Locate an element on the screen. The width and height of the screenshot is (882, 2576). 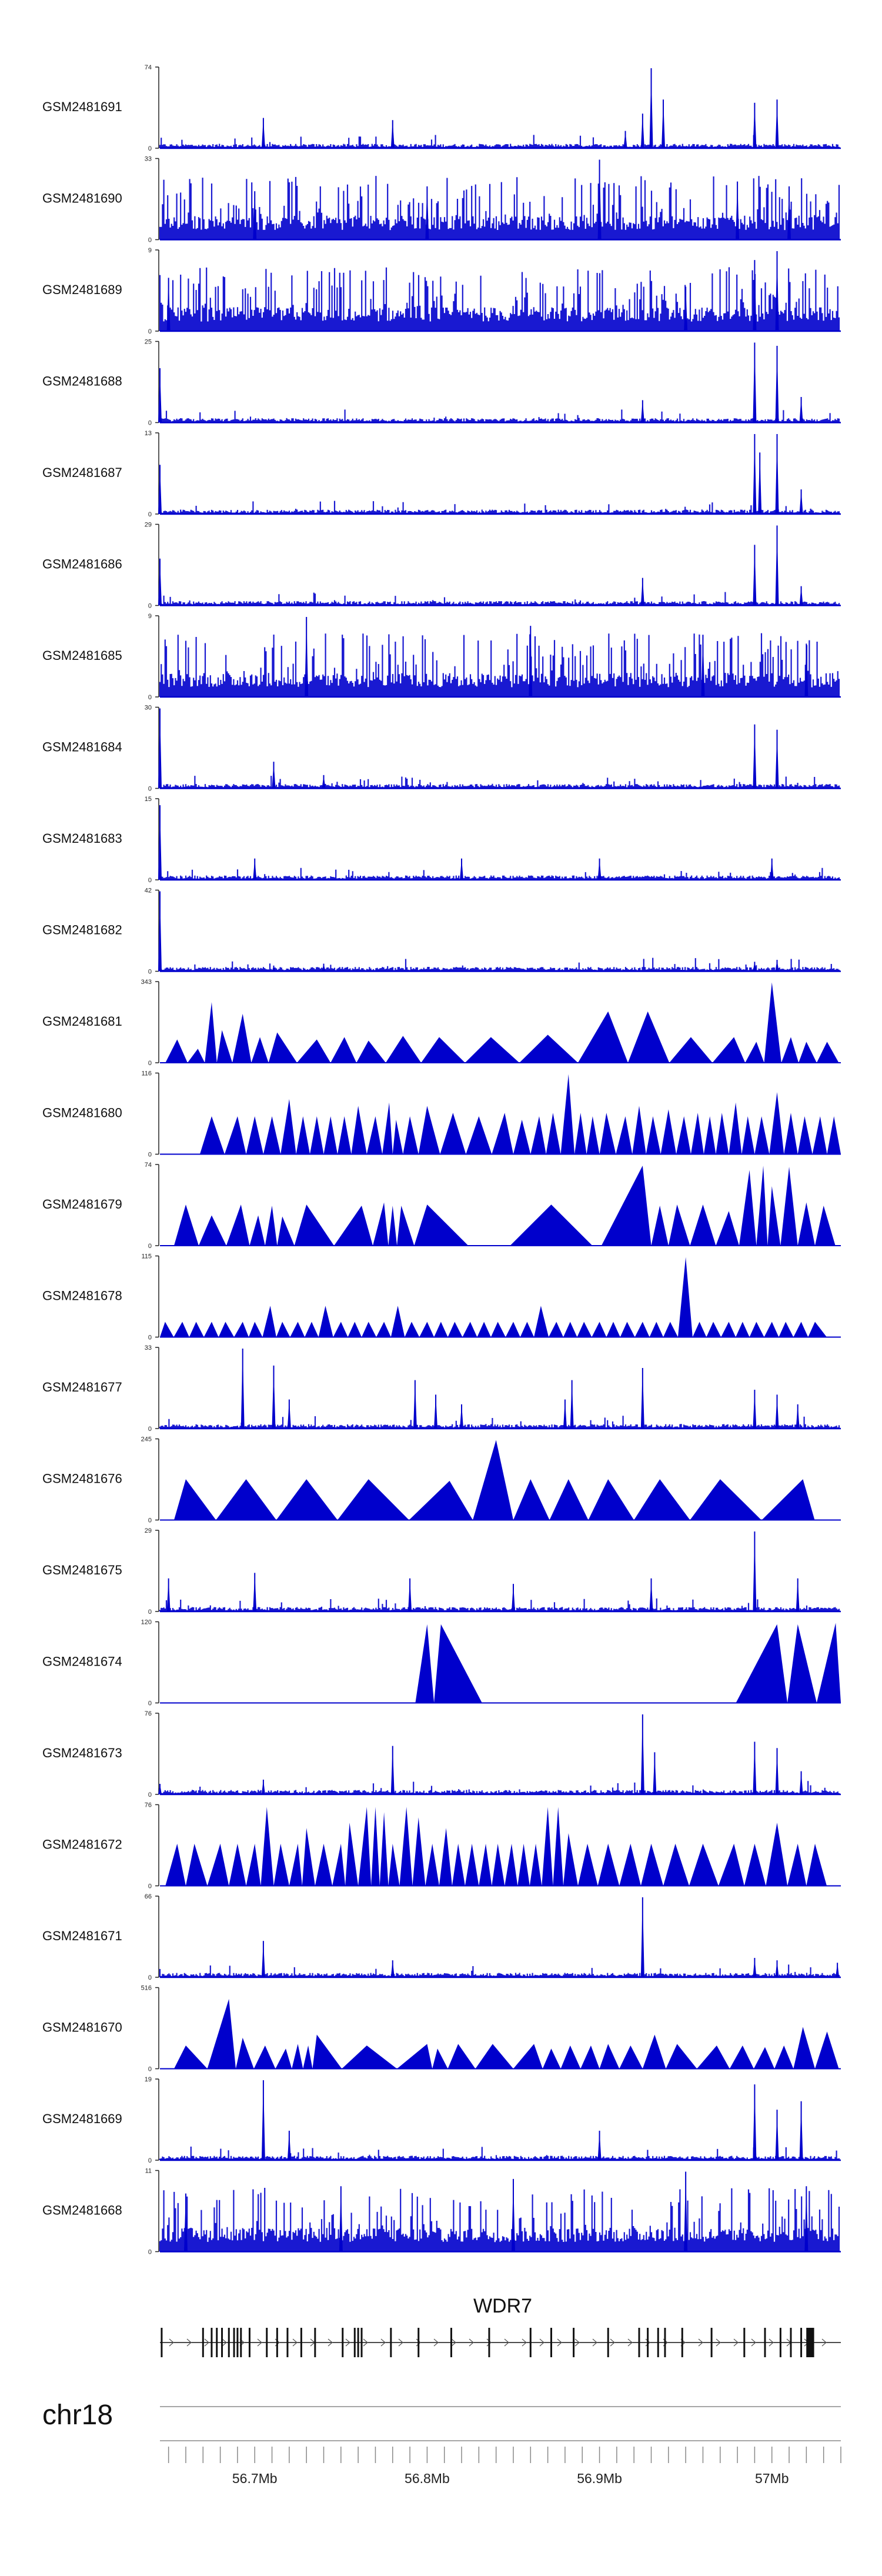
y-max-label: 33 is located at coordinates (148, 1348).